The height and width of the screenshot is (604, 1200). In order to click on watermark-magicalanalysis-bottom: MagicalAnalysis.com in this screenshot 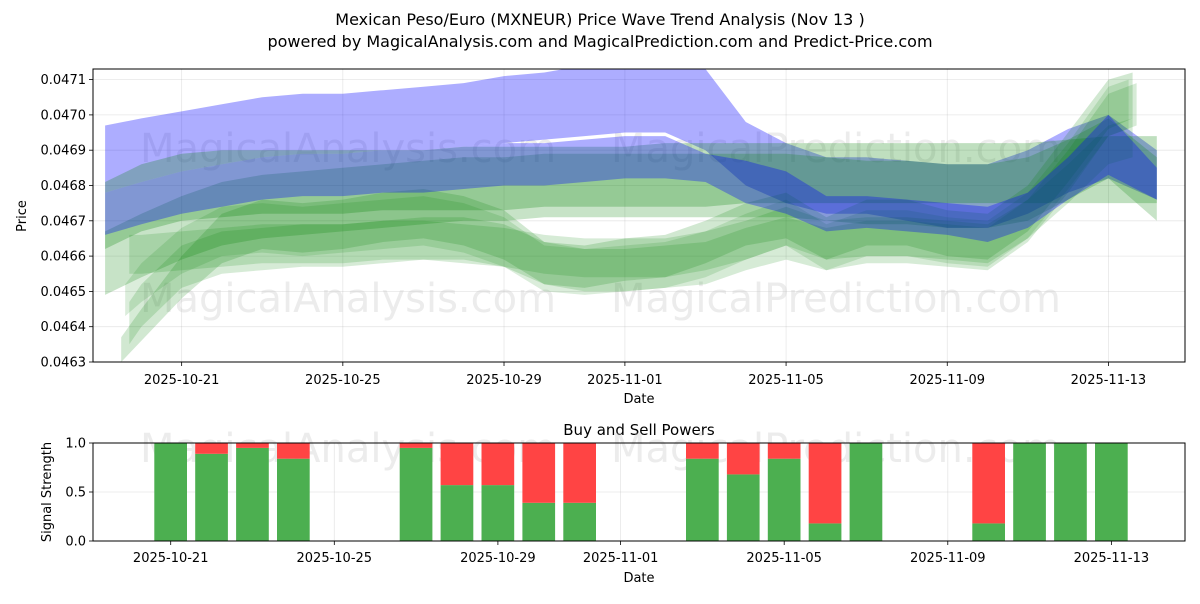, I will do `click(348, 299)`.